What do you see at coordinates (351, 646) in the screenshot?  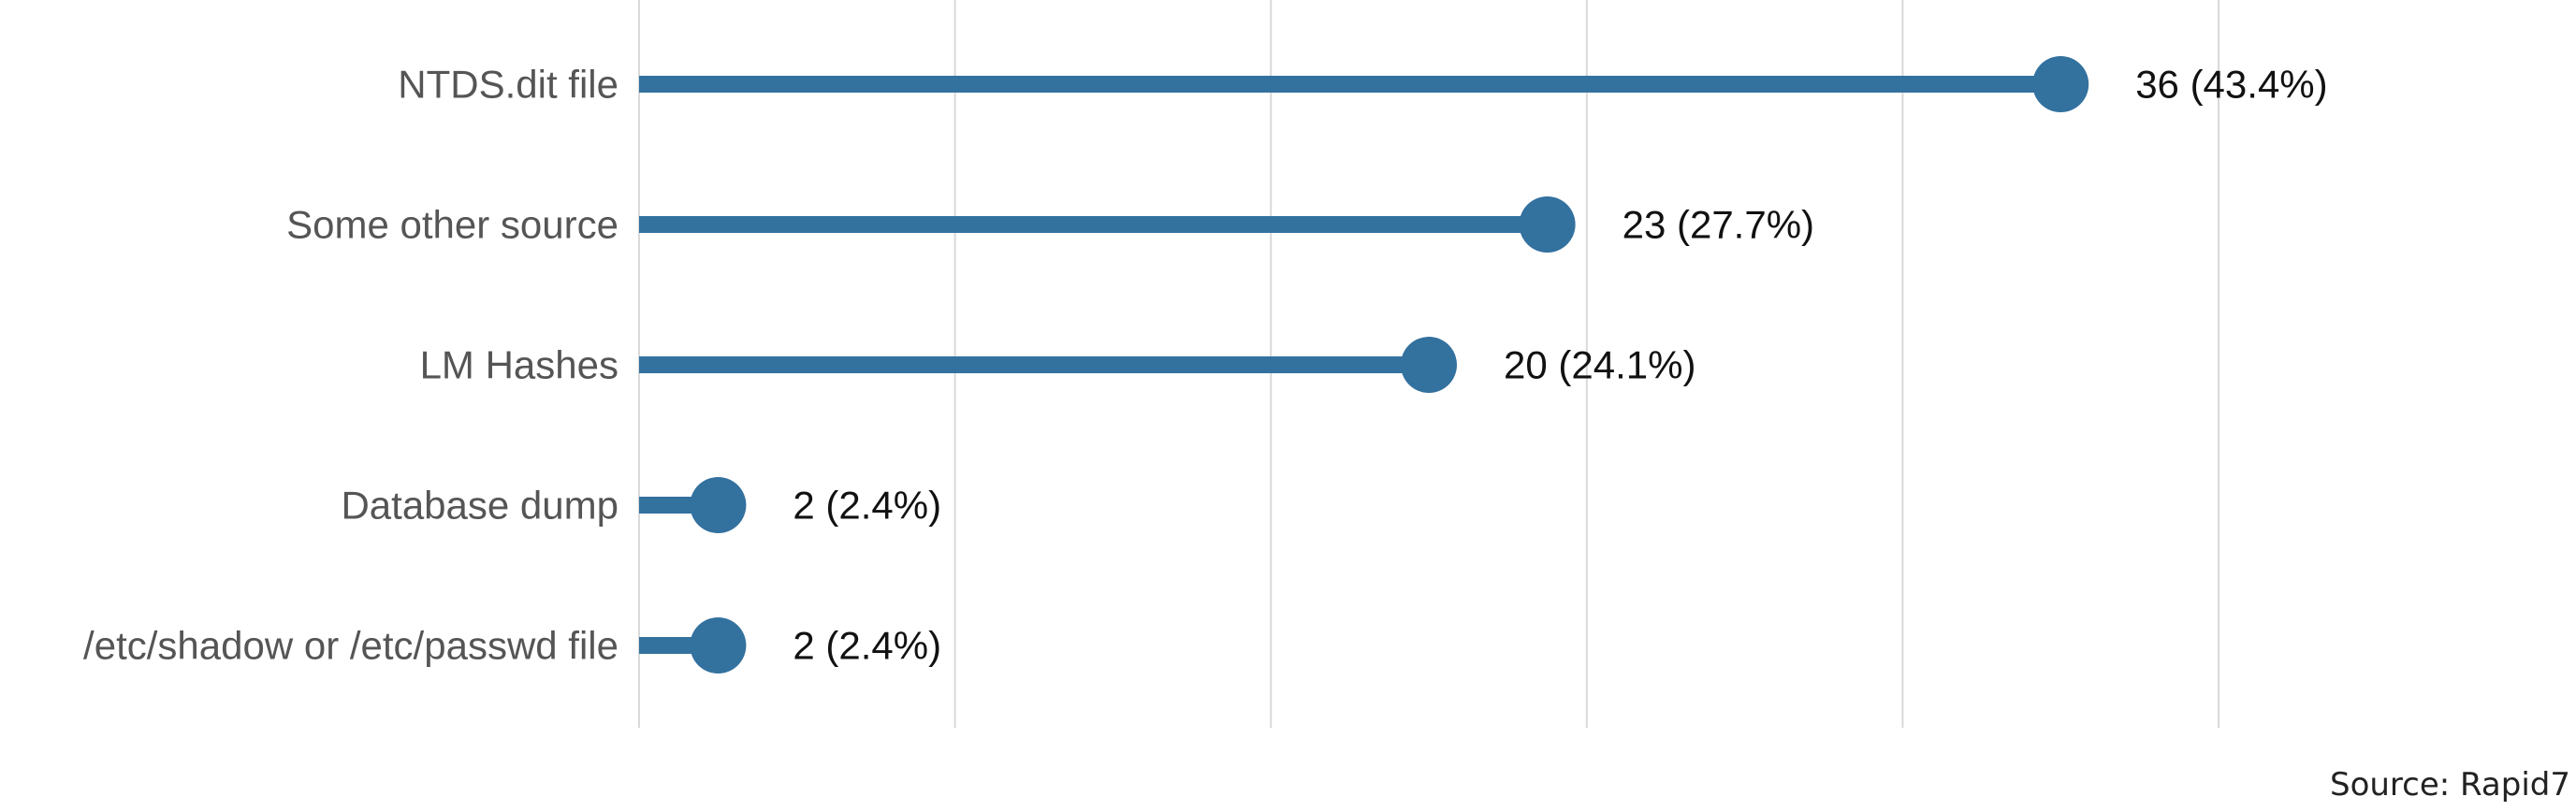 I see `category-label: /etc/shadow or /etc/passwd file` at bounding box center [351, 646].